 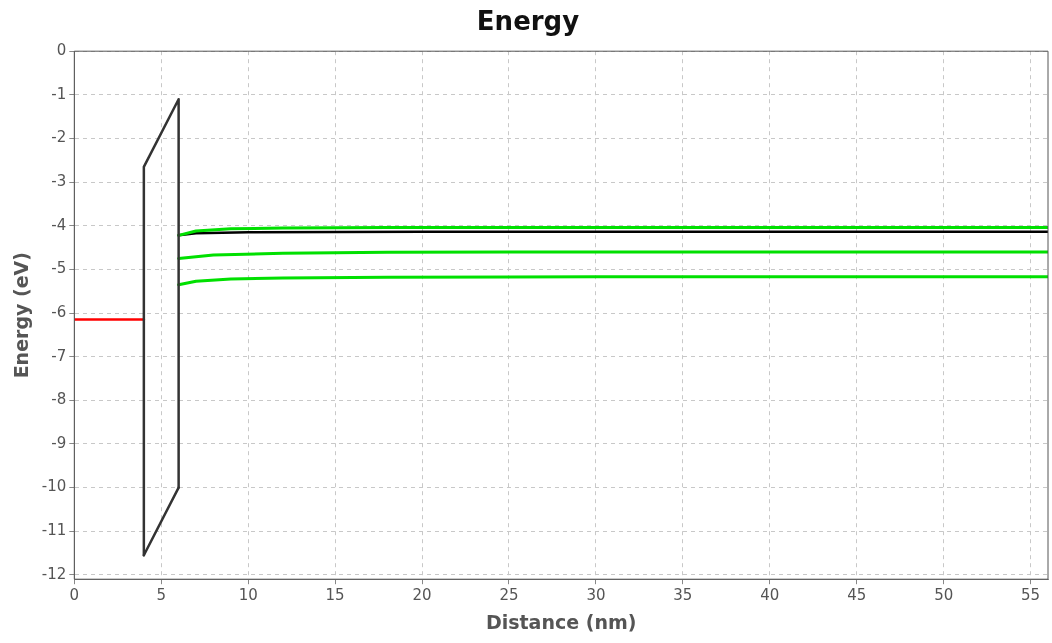 What do you see at coordinates (770, 595) in the screenshot?
I see `x-tick-label: 40` at bounding box center [770, 595].